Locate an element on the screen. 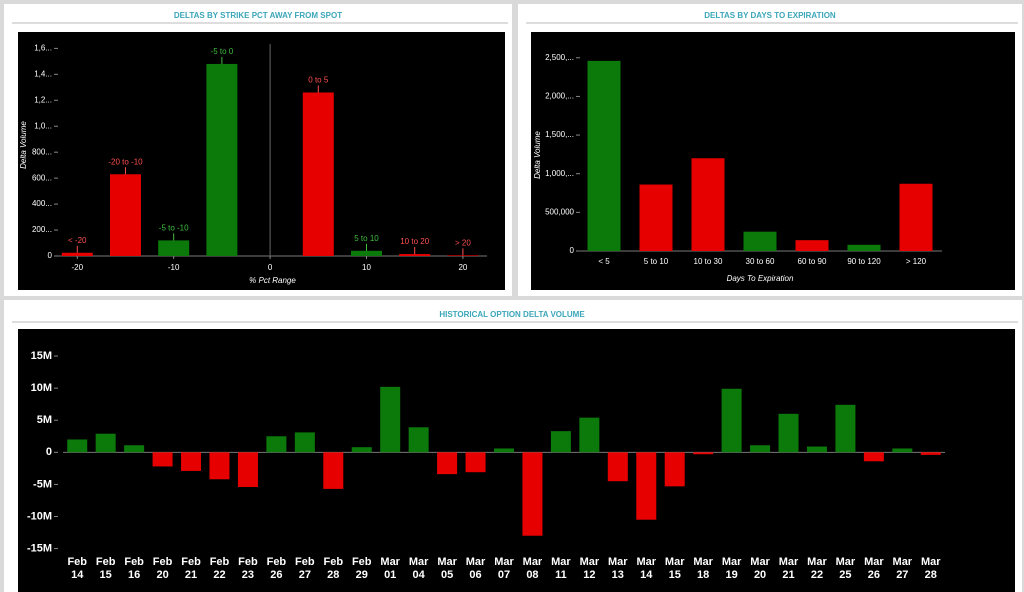  x-tick-label: < 5 is located at coordinates (604, 261).